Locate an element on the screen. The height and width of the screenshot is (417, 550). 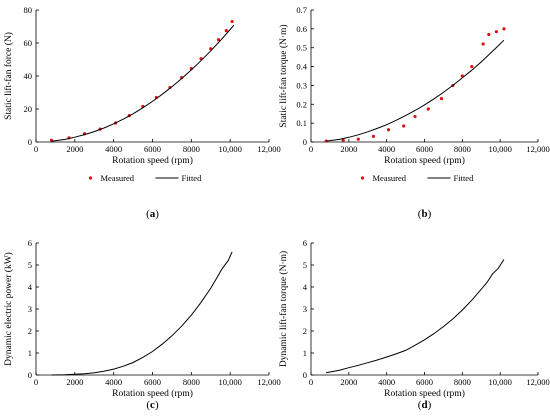
panel-label-letter: b is located at coordinates (424, 214).